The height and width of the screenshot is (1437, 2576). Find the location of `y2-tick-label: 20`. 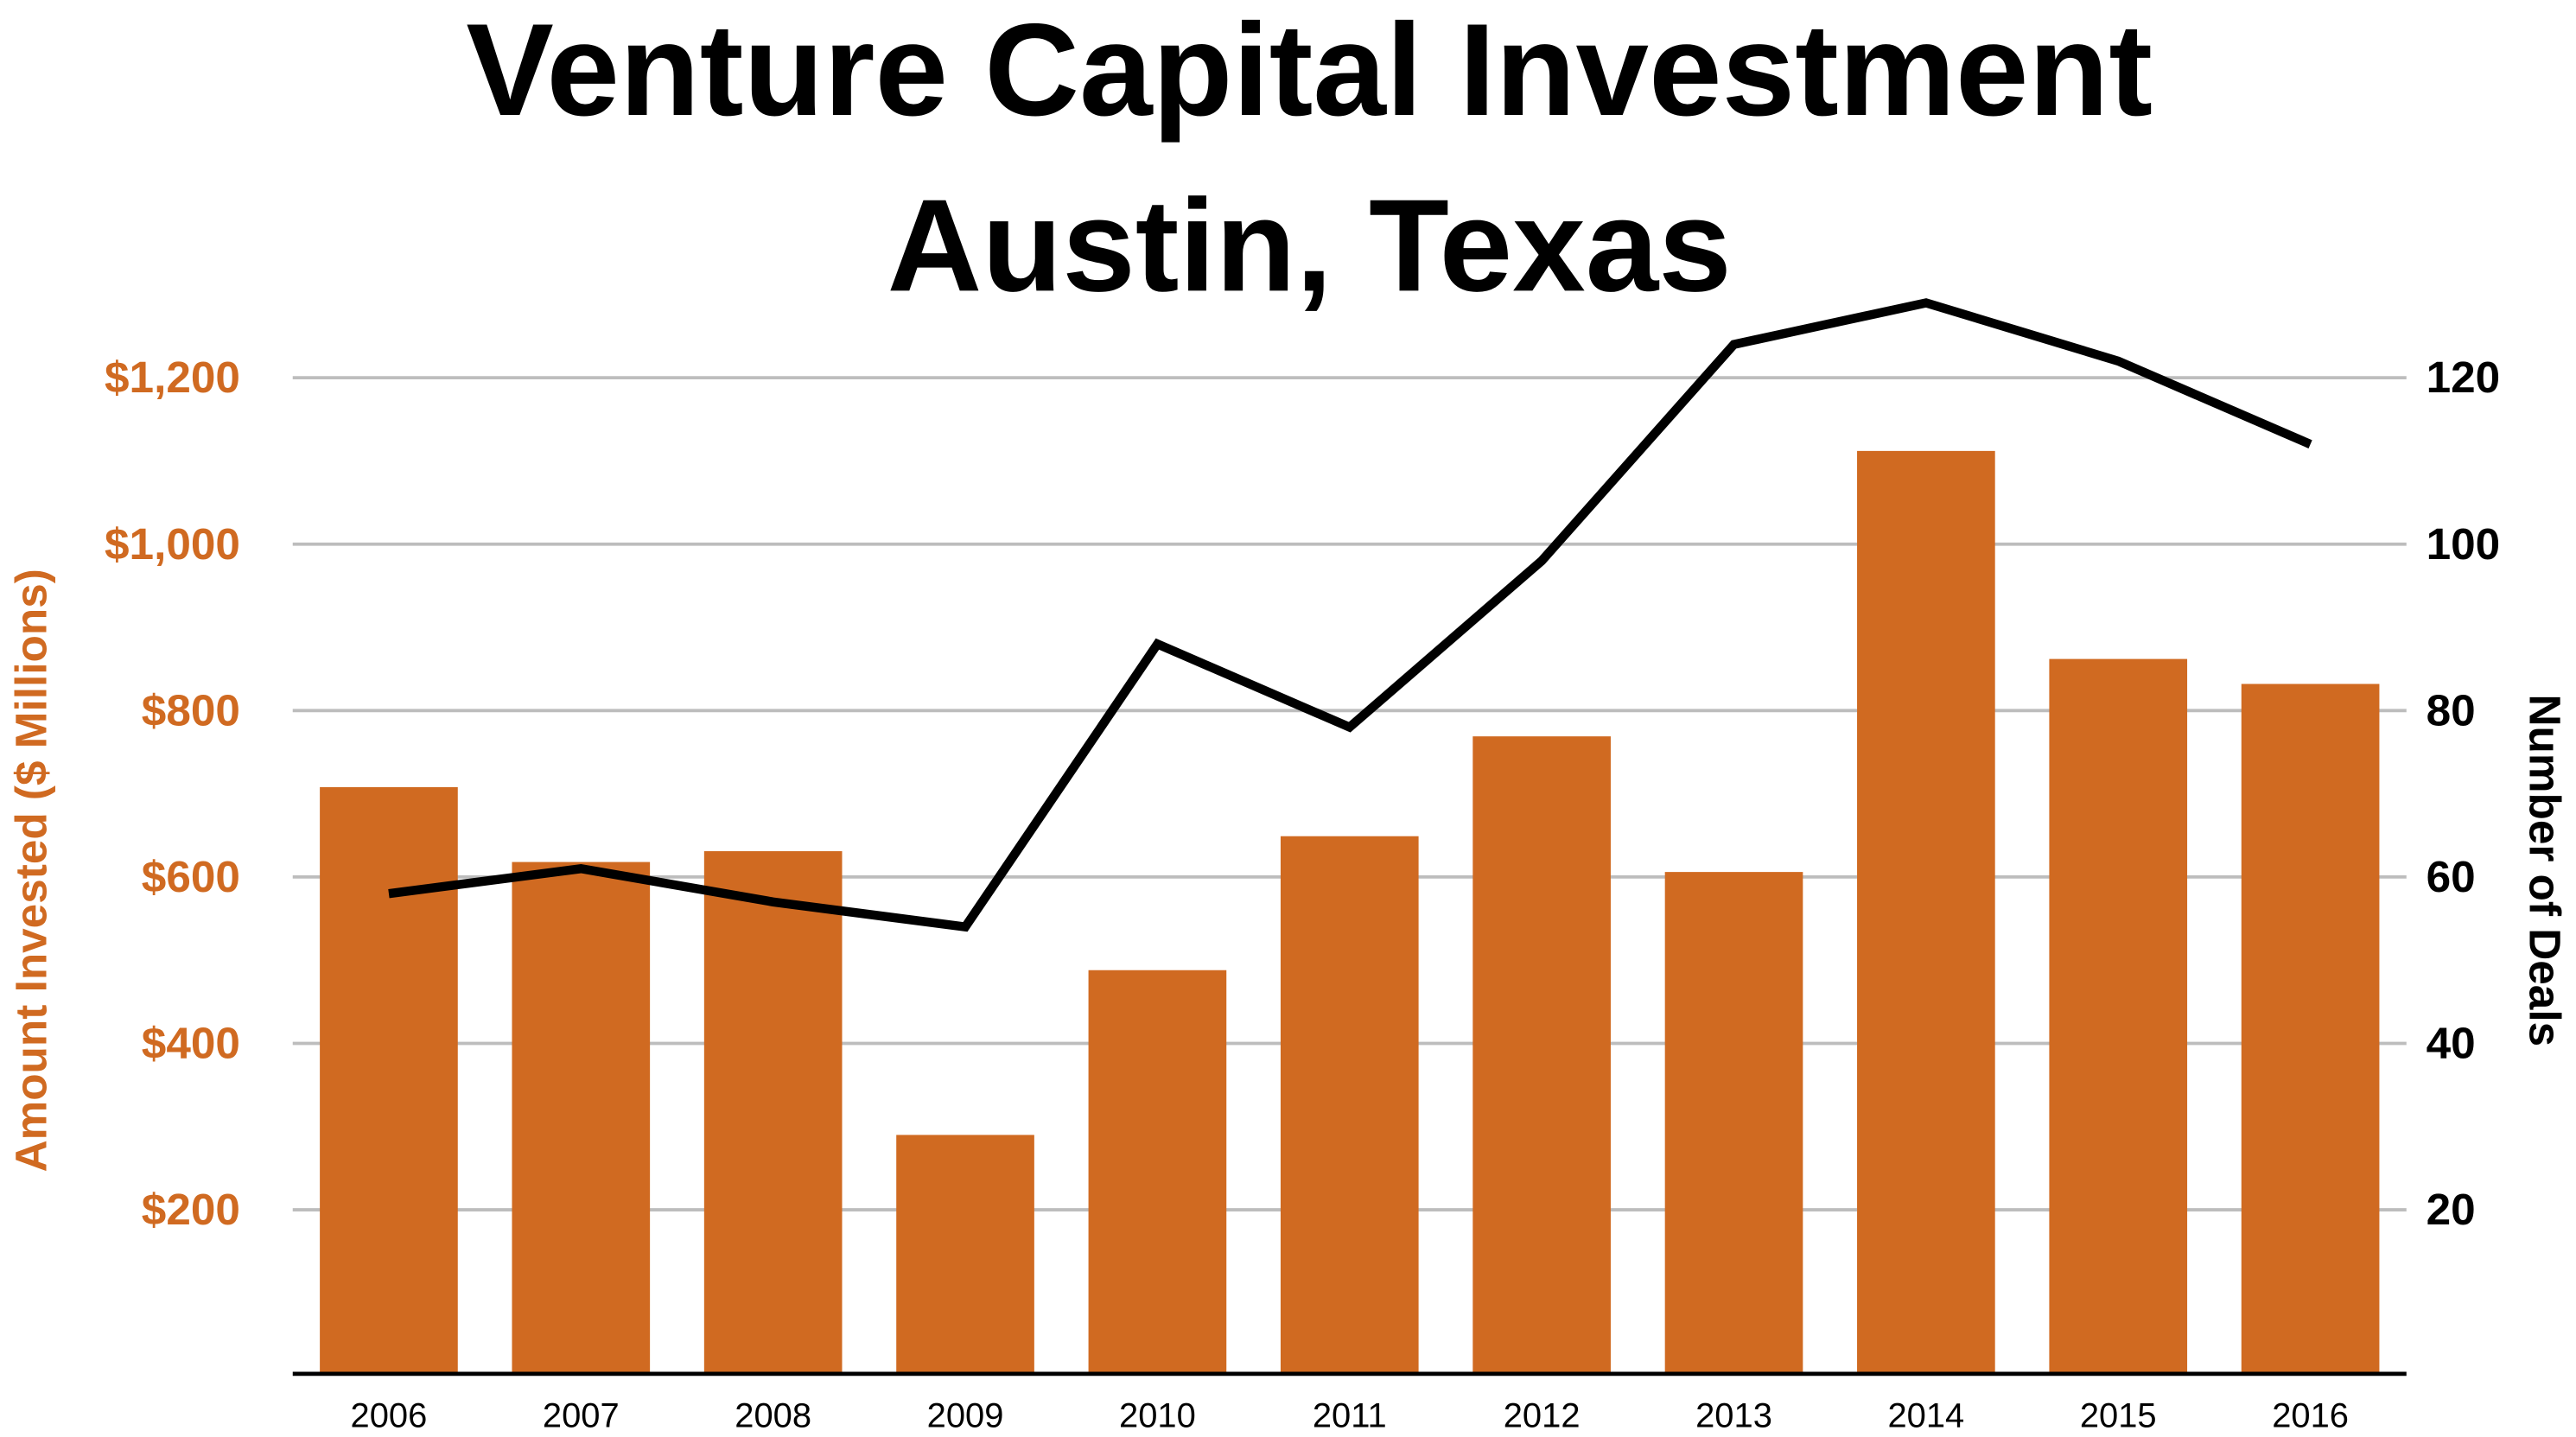

y2-tick-label: 20 is located at coordinates (2451, 1209).